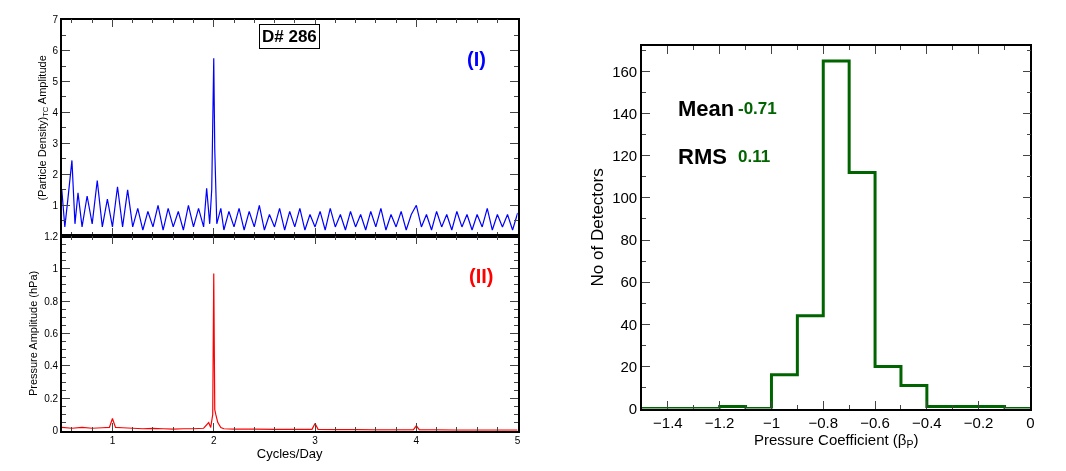 This screenshot has height=471, width=1066. Describe the element at coordinates (55, 82) in the screenshot. I see `y-tick-label: 5` at that location.